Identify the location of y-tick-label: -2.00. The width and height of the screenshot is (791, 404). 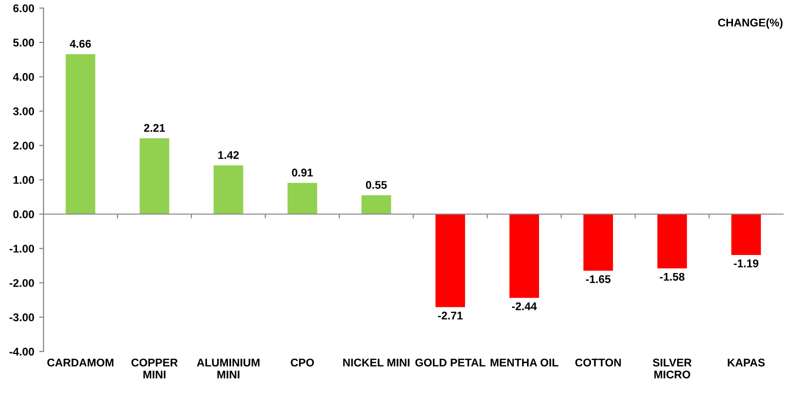
(22, 283).